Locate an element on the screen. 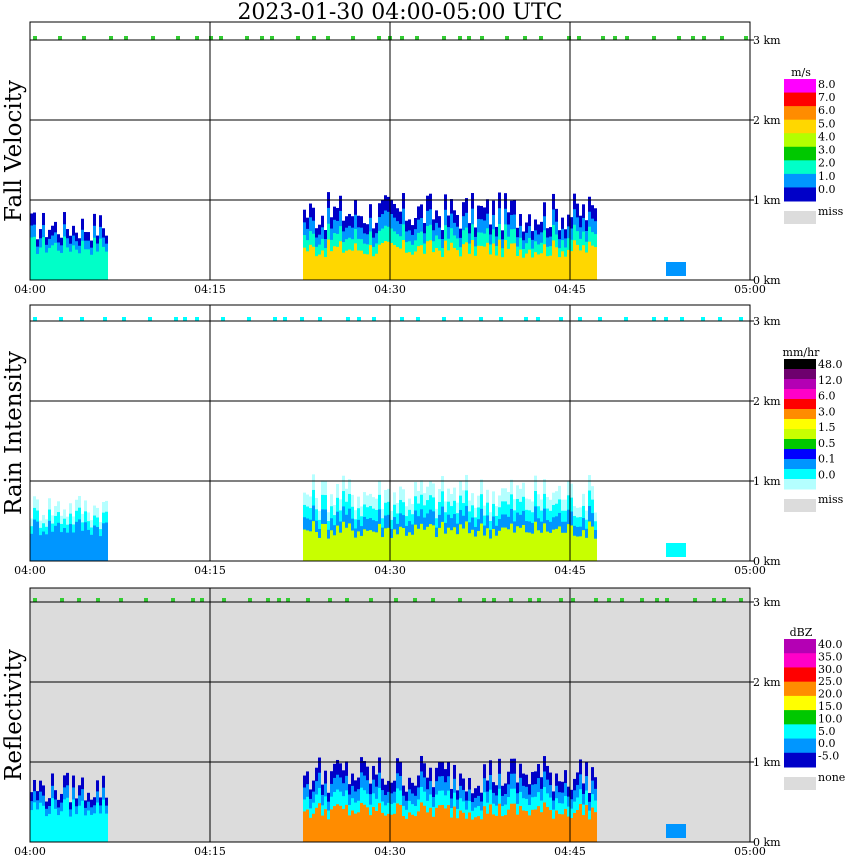 The height and width of the screenshot is (868, 850). legend-label: 3.0 is located at coordinates (827, 411).